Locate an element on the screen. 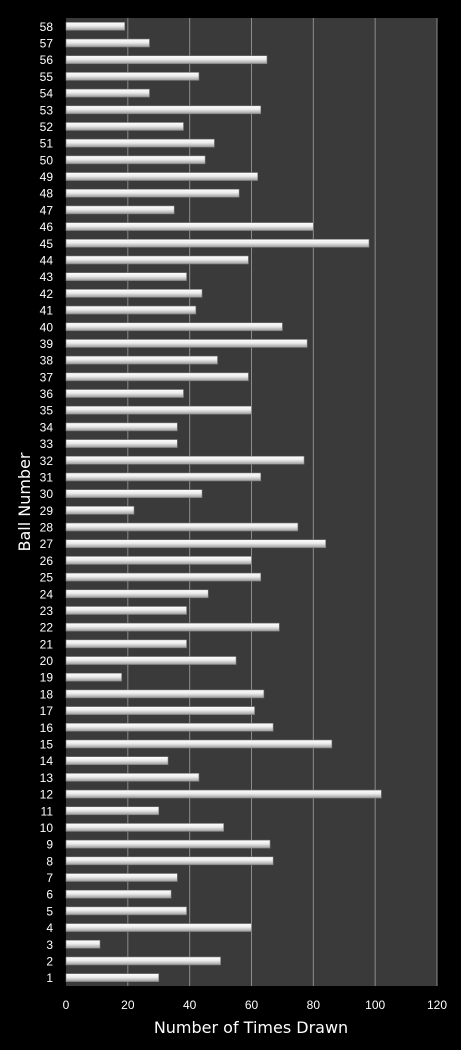 Image resolution: width=461 pixels, height=1050 pixels. y-tick-label: 51 is located at coordinates (47, 144).